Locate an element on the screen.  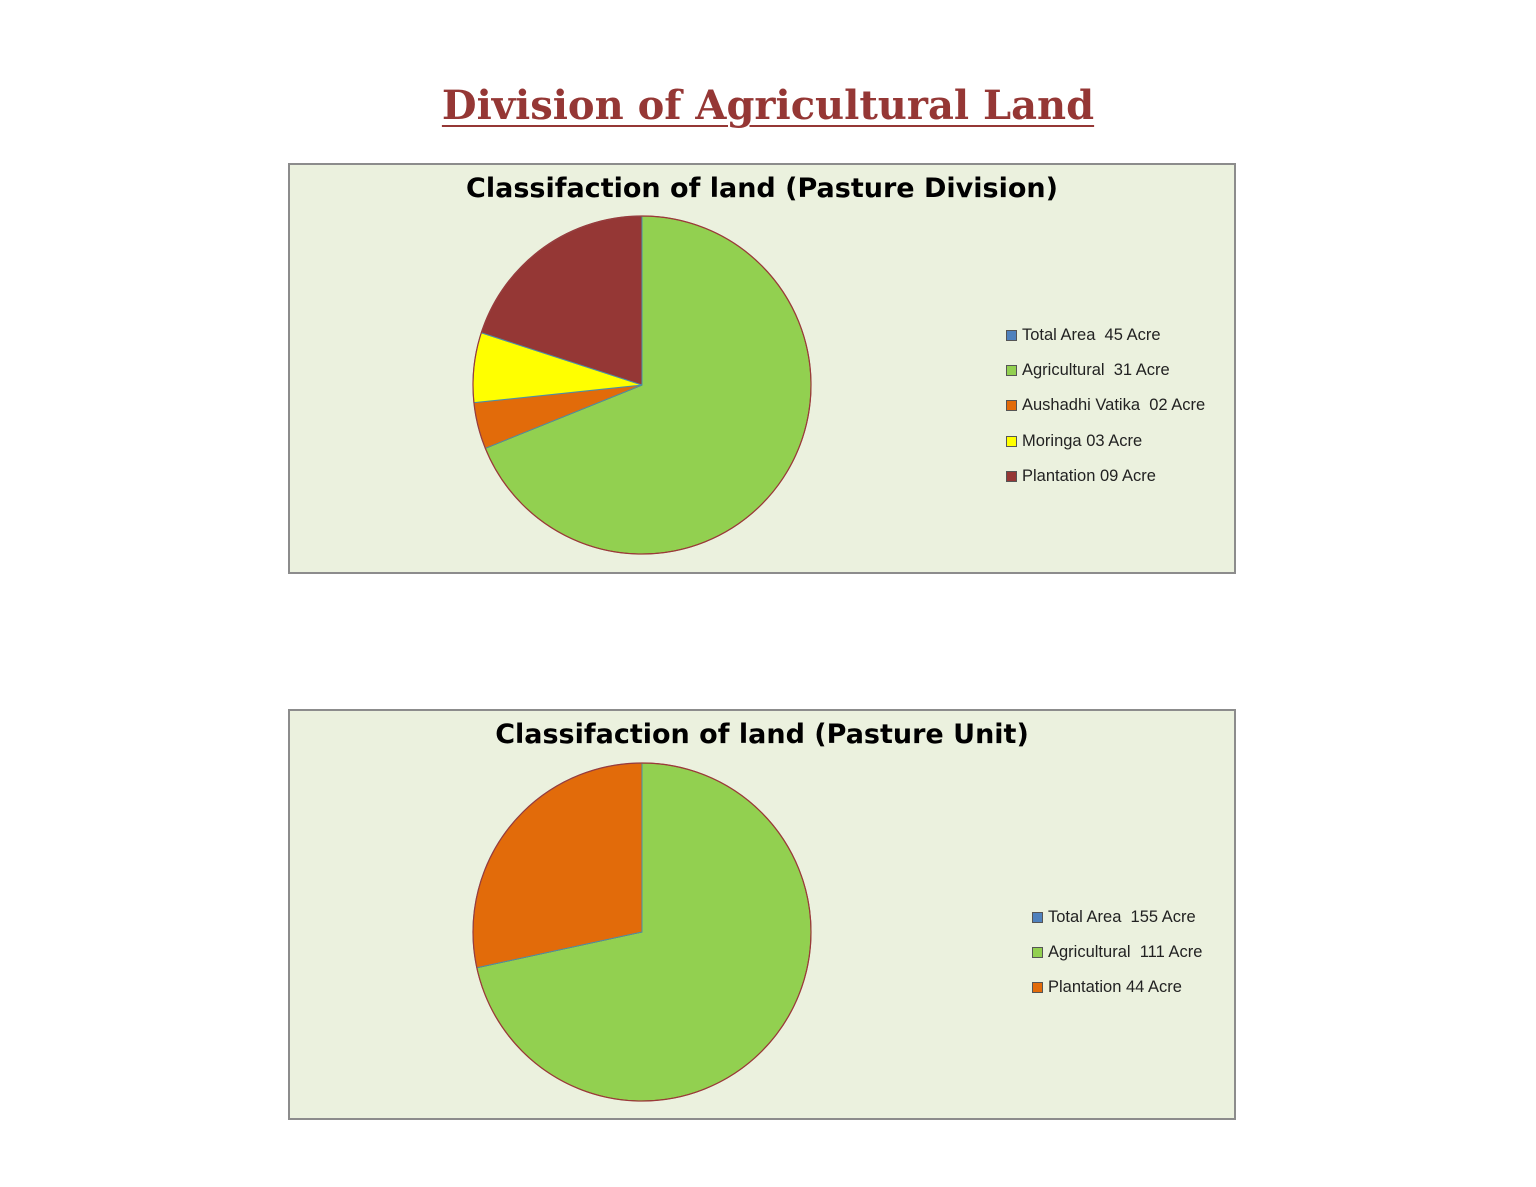
legend-label: Total Area 45 Acre is located at coordinates (1091, 335).